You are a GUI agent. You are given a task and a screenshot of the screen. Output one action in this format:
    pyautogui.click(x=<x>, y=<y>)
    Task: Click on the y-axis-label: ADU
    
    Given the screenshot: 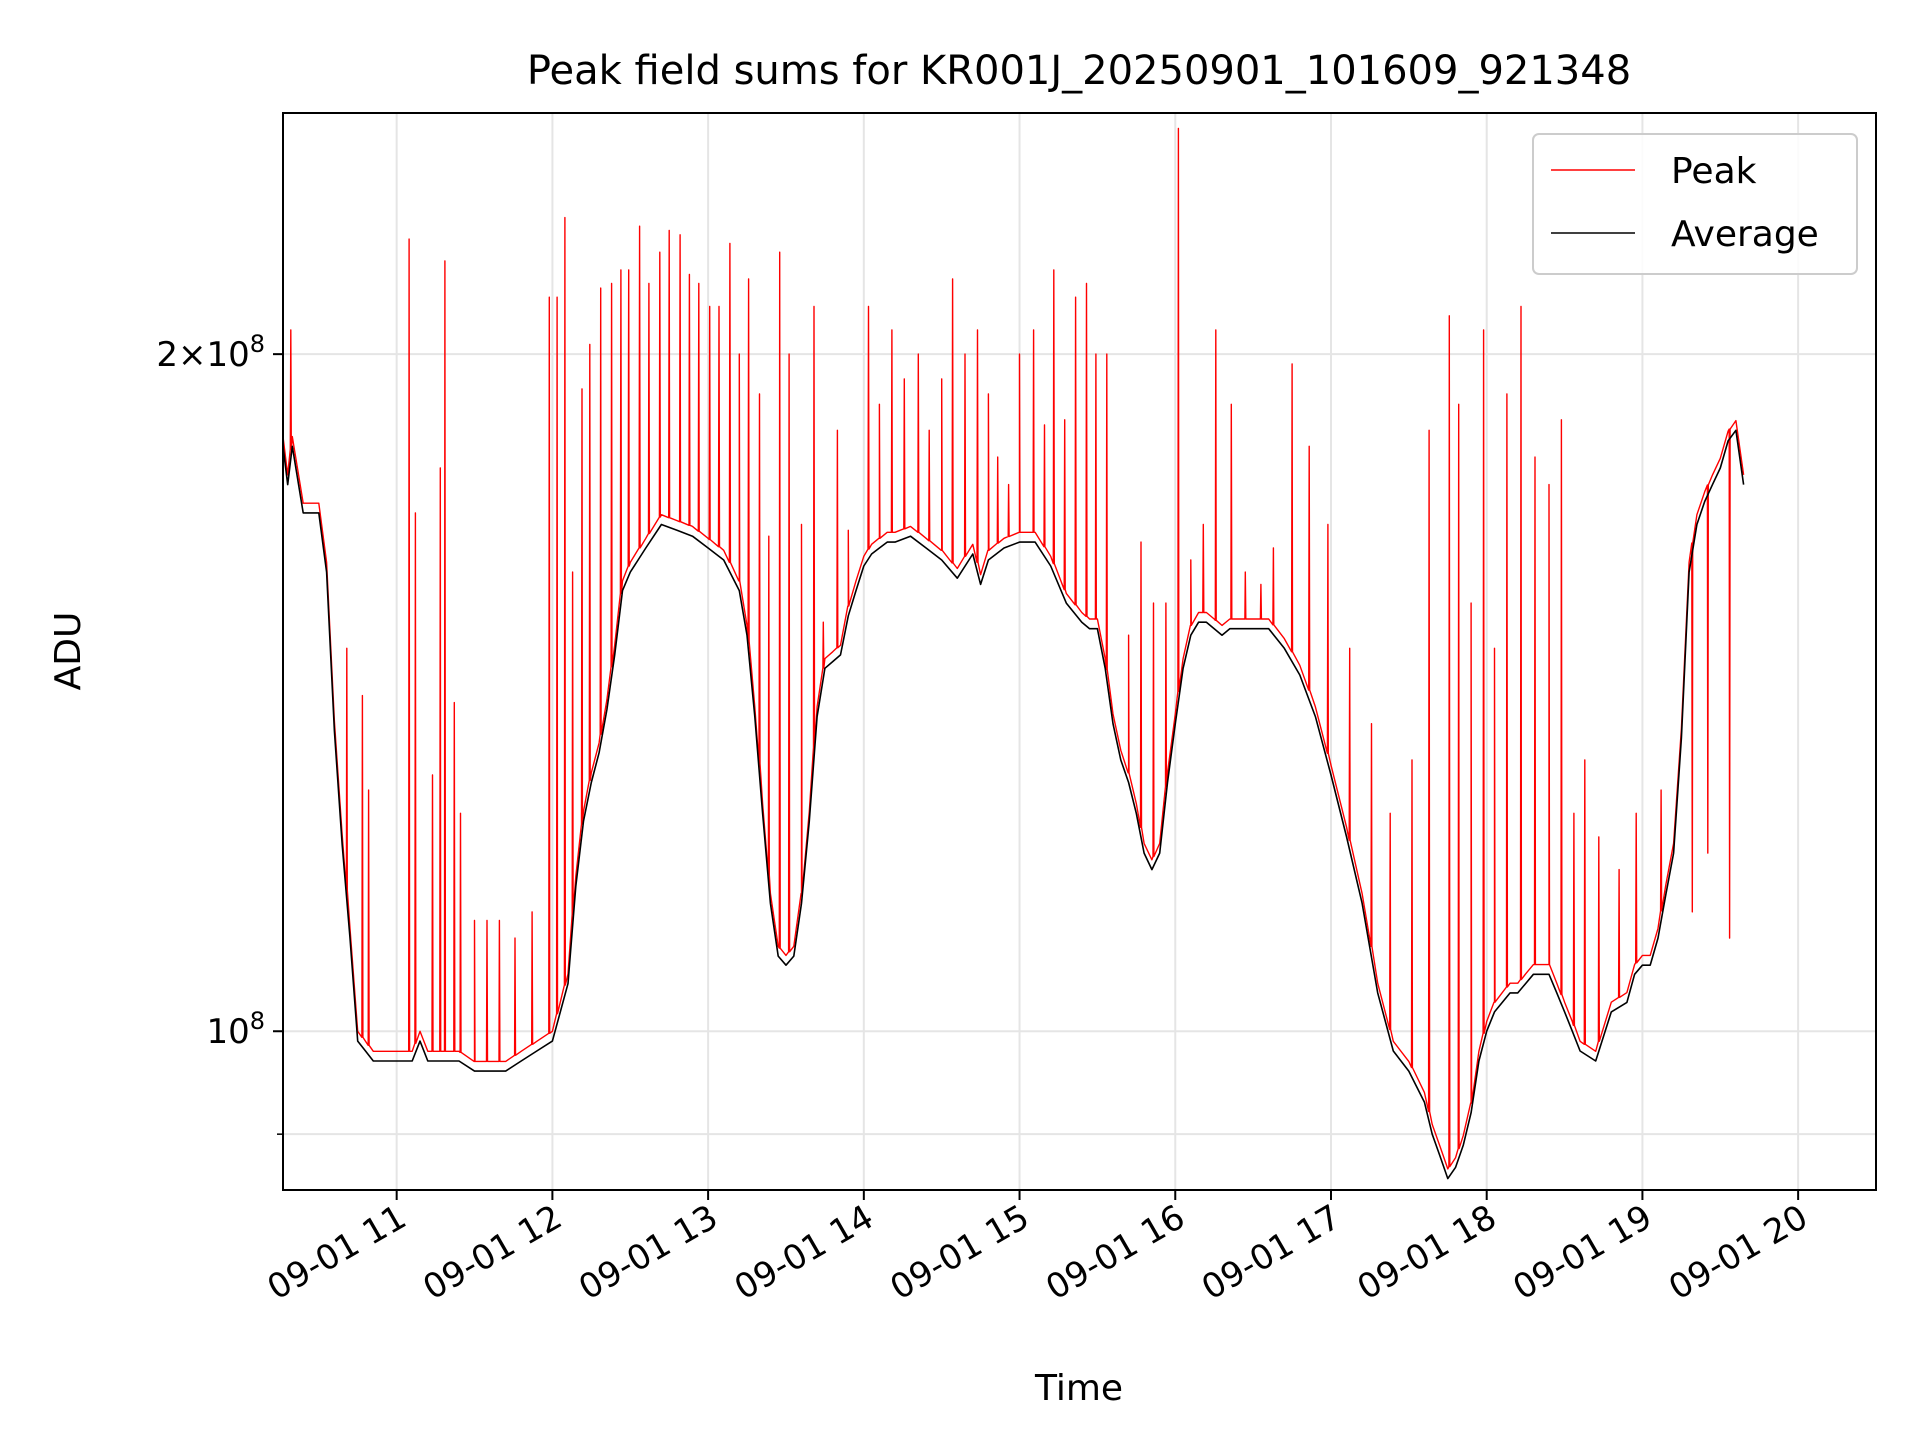 What is the action you would take?
    pyautogui.click(x=68, y=651)
    